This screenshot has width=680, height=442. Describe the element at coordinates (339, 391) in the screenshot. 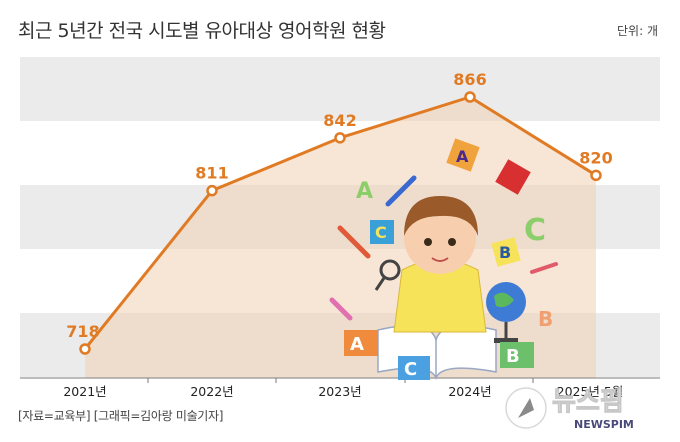

I see `x-tick-label-2: 2023년` at that location.